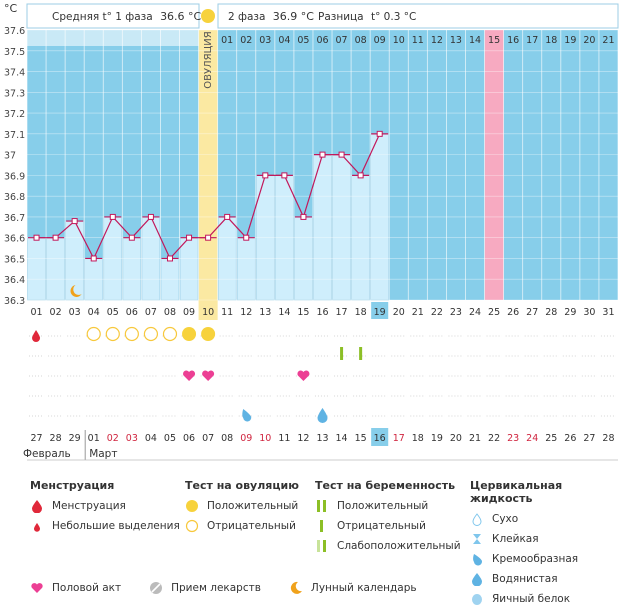 The height and width of the screenshot is (613, 626). Describe the element at coordinates (322, 415) in the screenshot. I see `watery-drop-icon` at that location.